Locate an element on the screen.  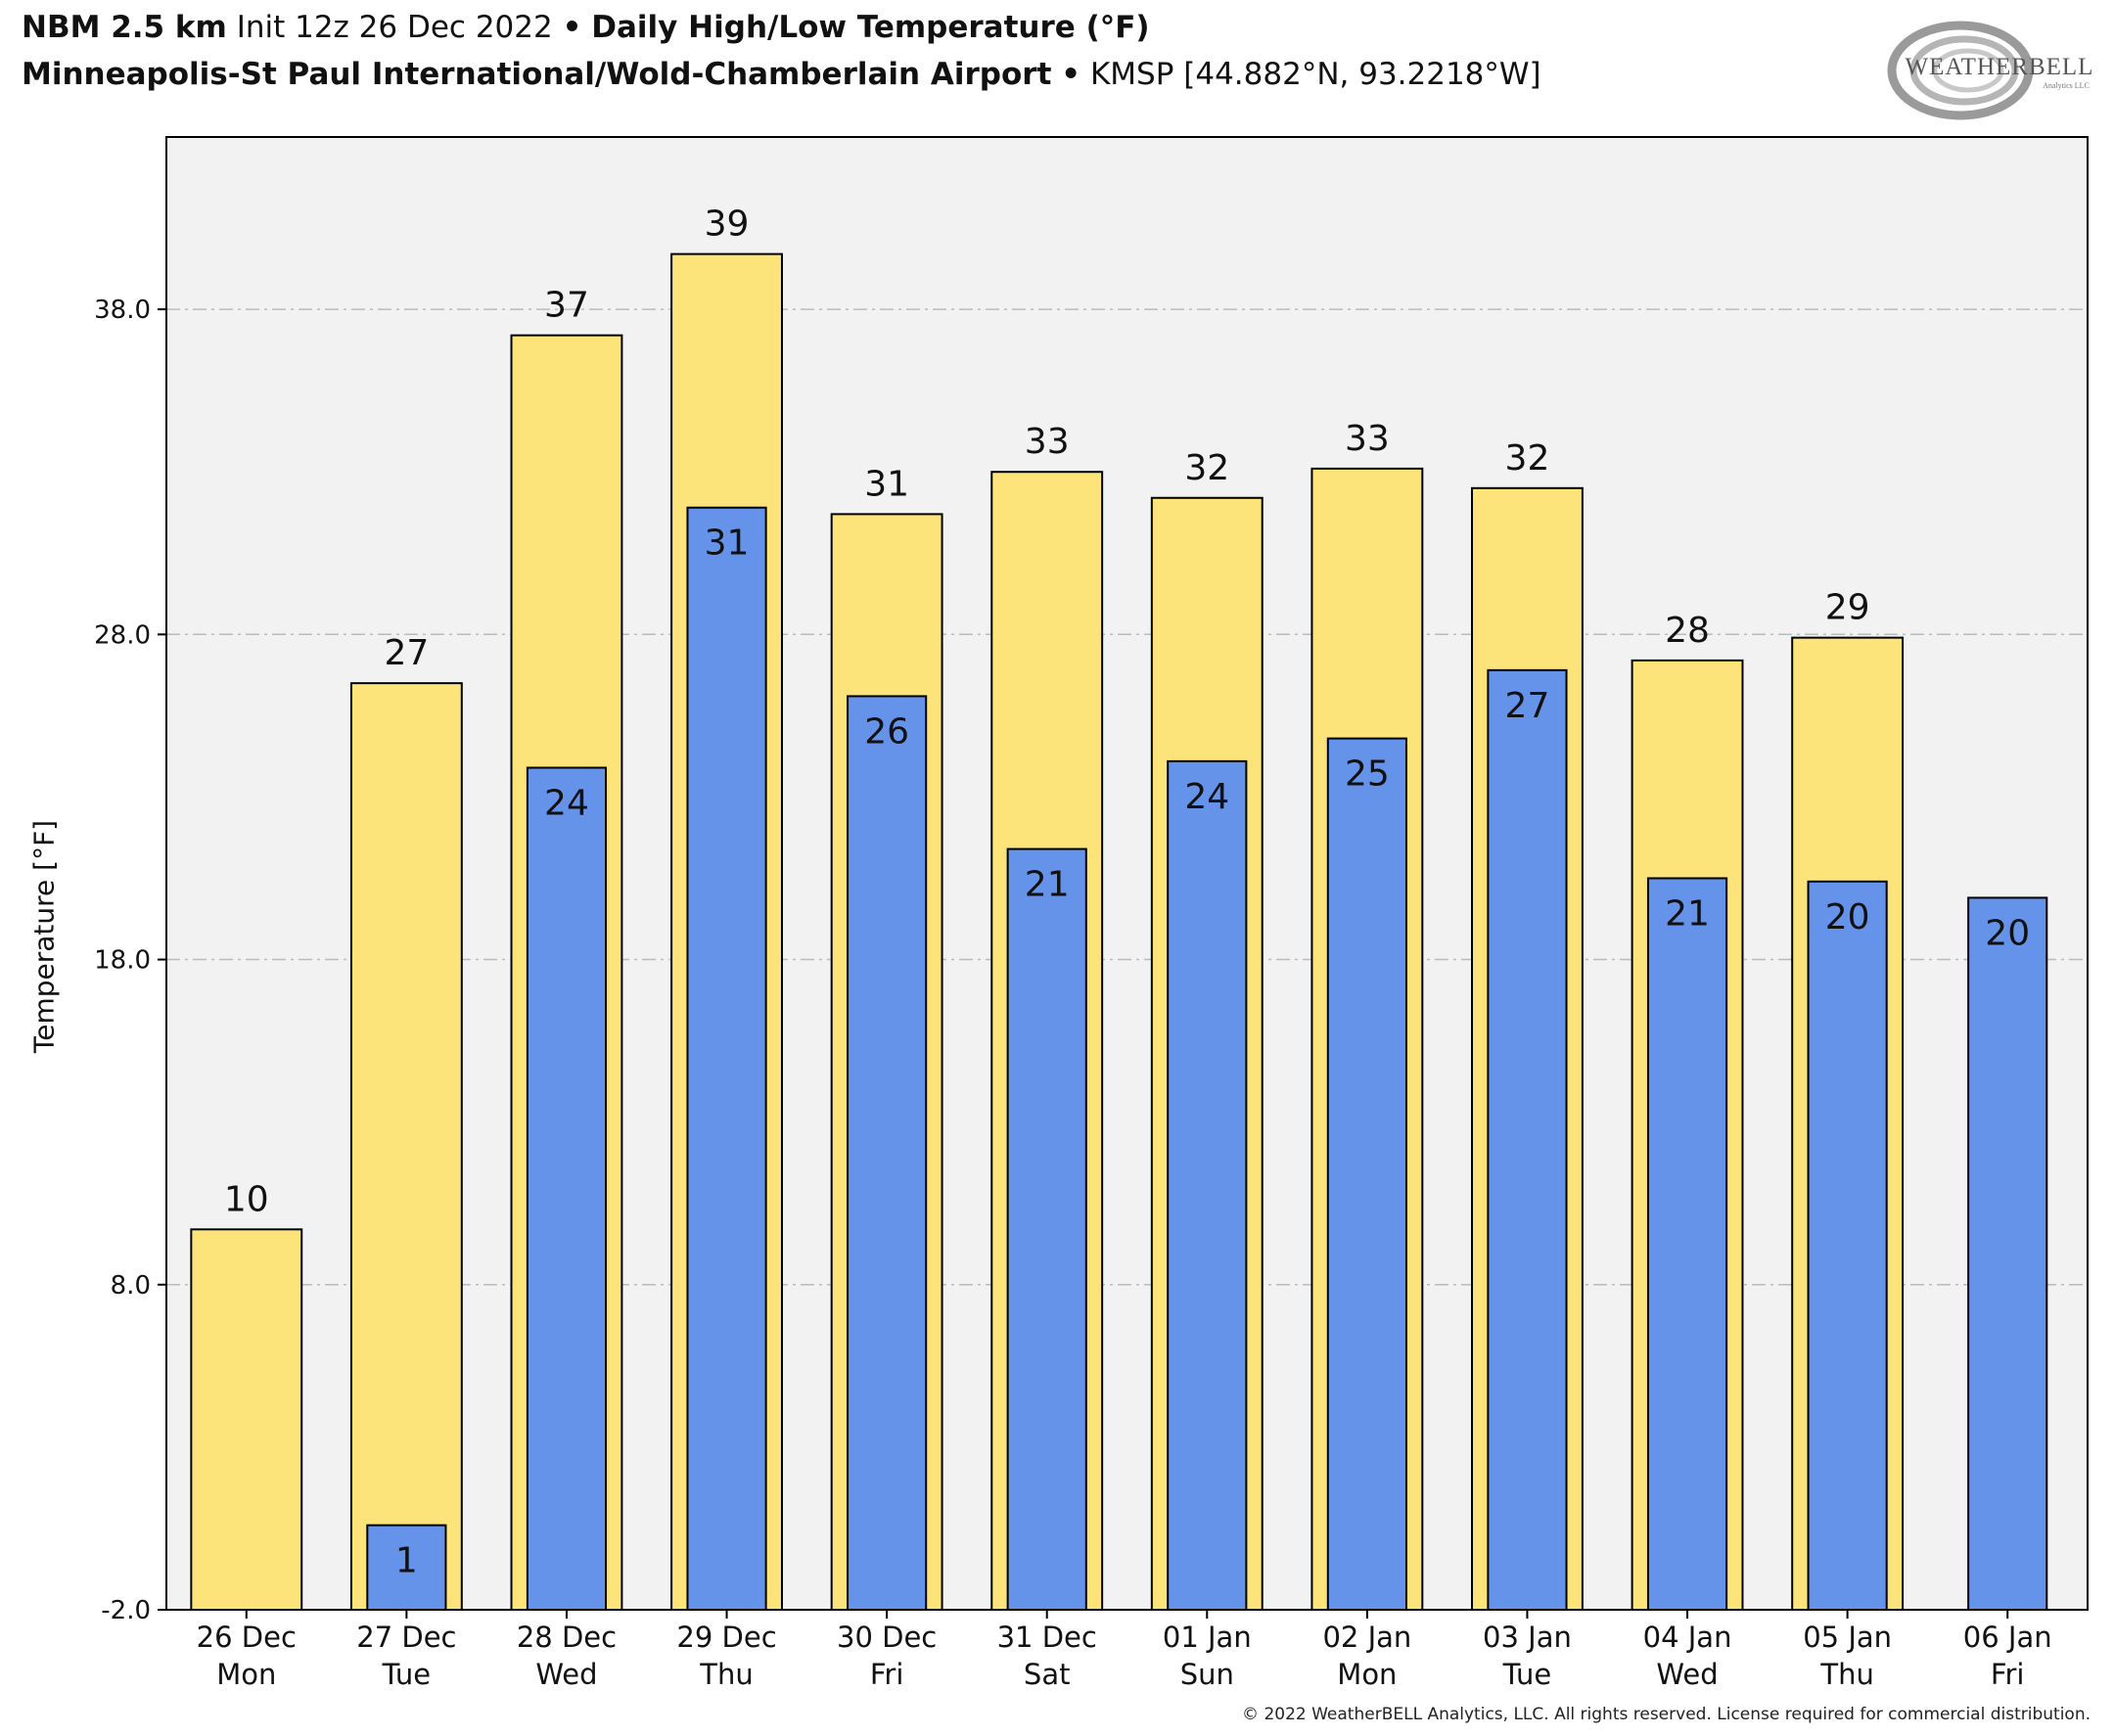
low-temp-label: 1 is located at coordinates (407, 1561).